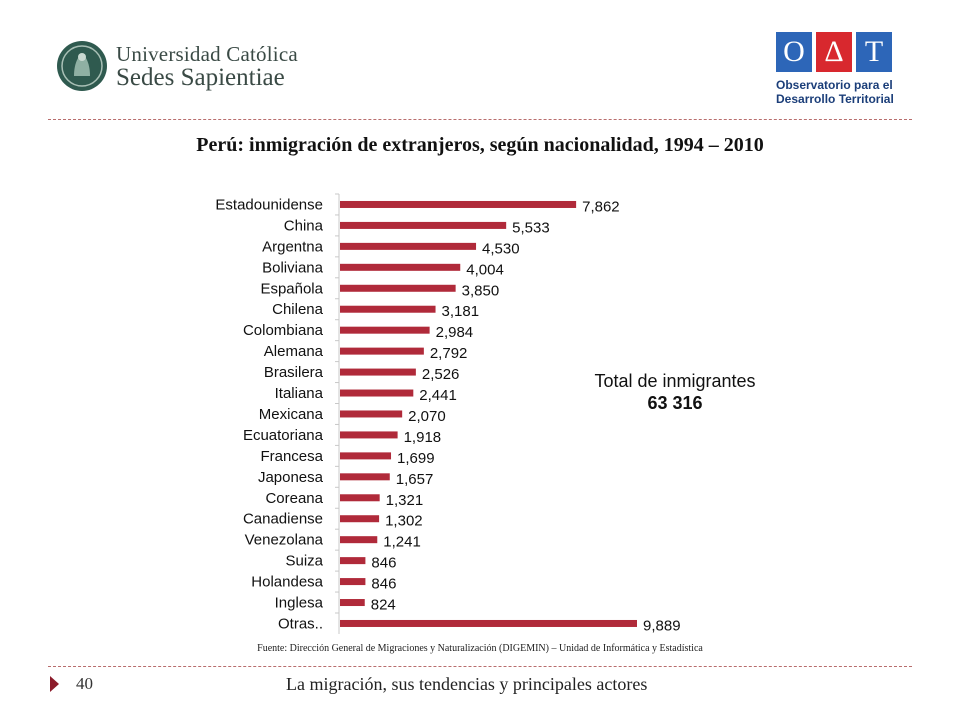 The height and width of the screenshot is (720, 960). What do you see at coordinates (294, 498) in the screenshot?
I see `category-label: Coreana` at bounding box center [294, 498].